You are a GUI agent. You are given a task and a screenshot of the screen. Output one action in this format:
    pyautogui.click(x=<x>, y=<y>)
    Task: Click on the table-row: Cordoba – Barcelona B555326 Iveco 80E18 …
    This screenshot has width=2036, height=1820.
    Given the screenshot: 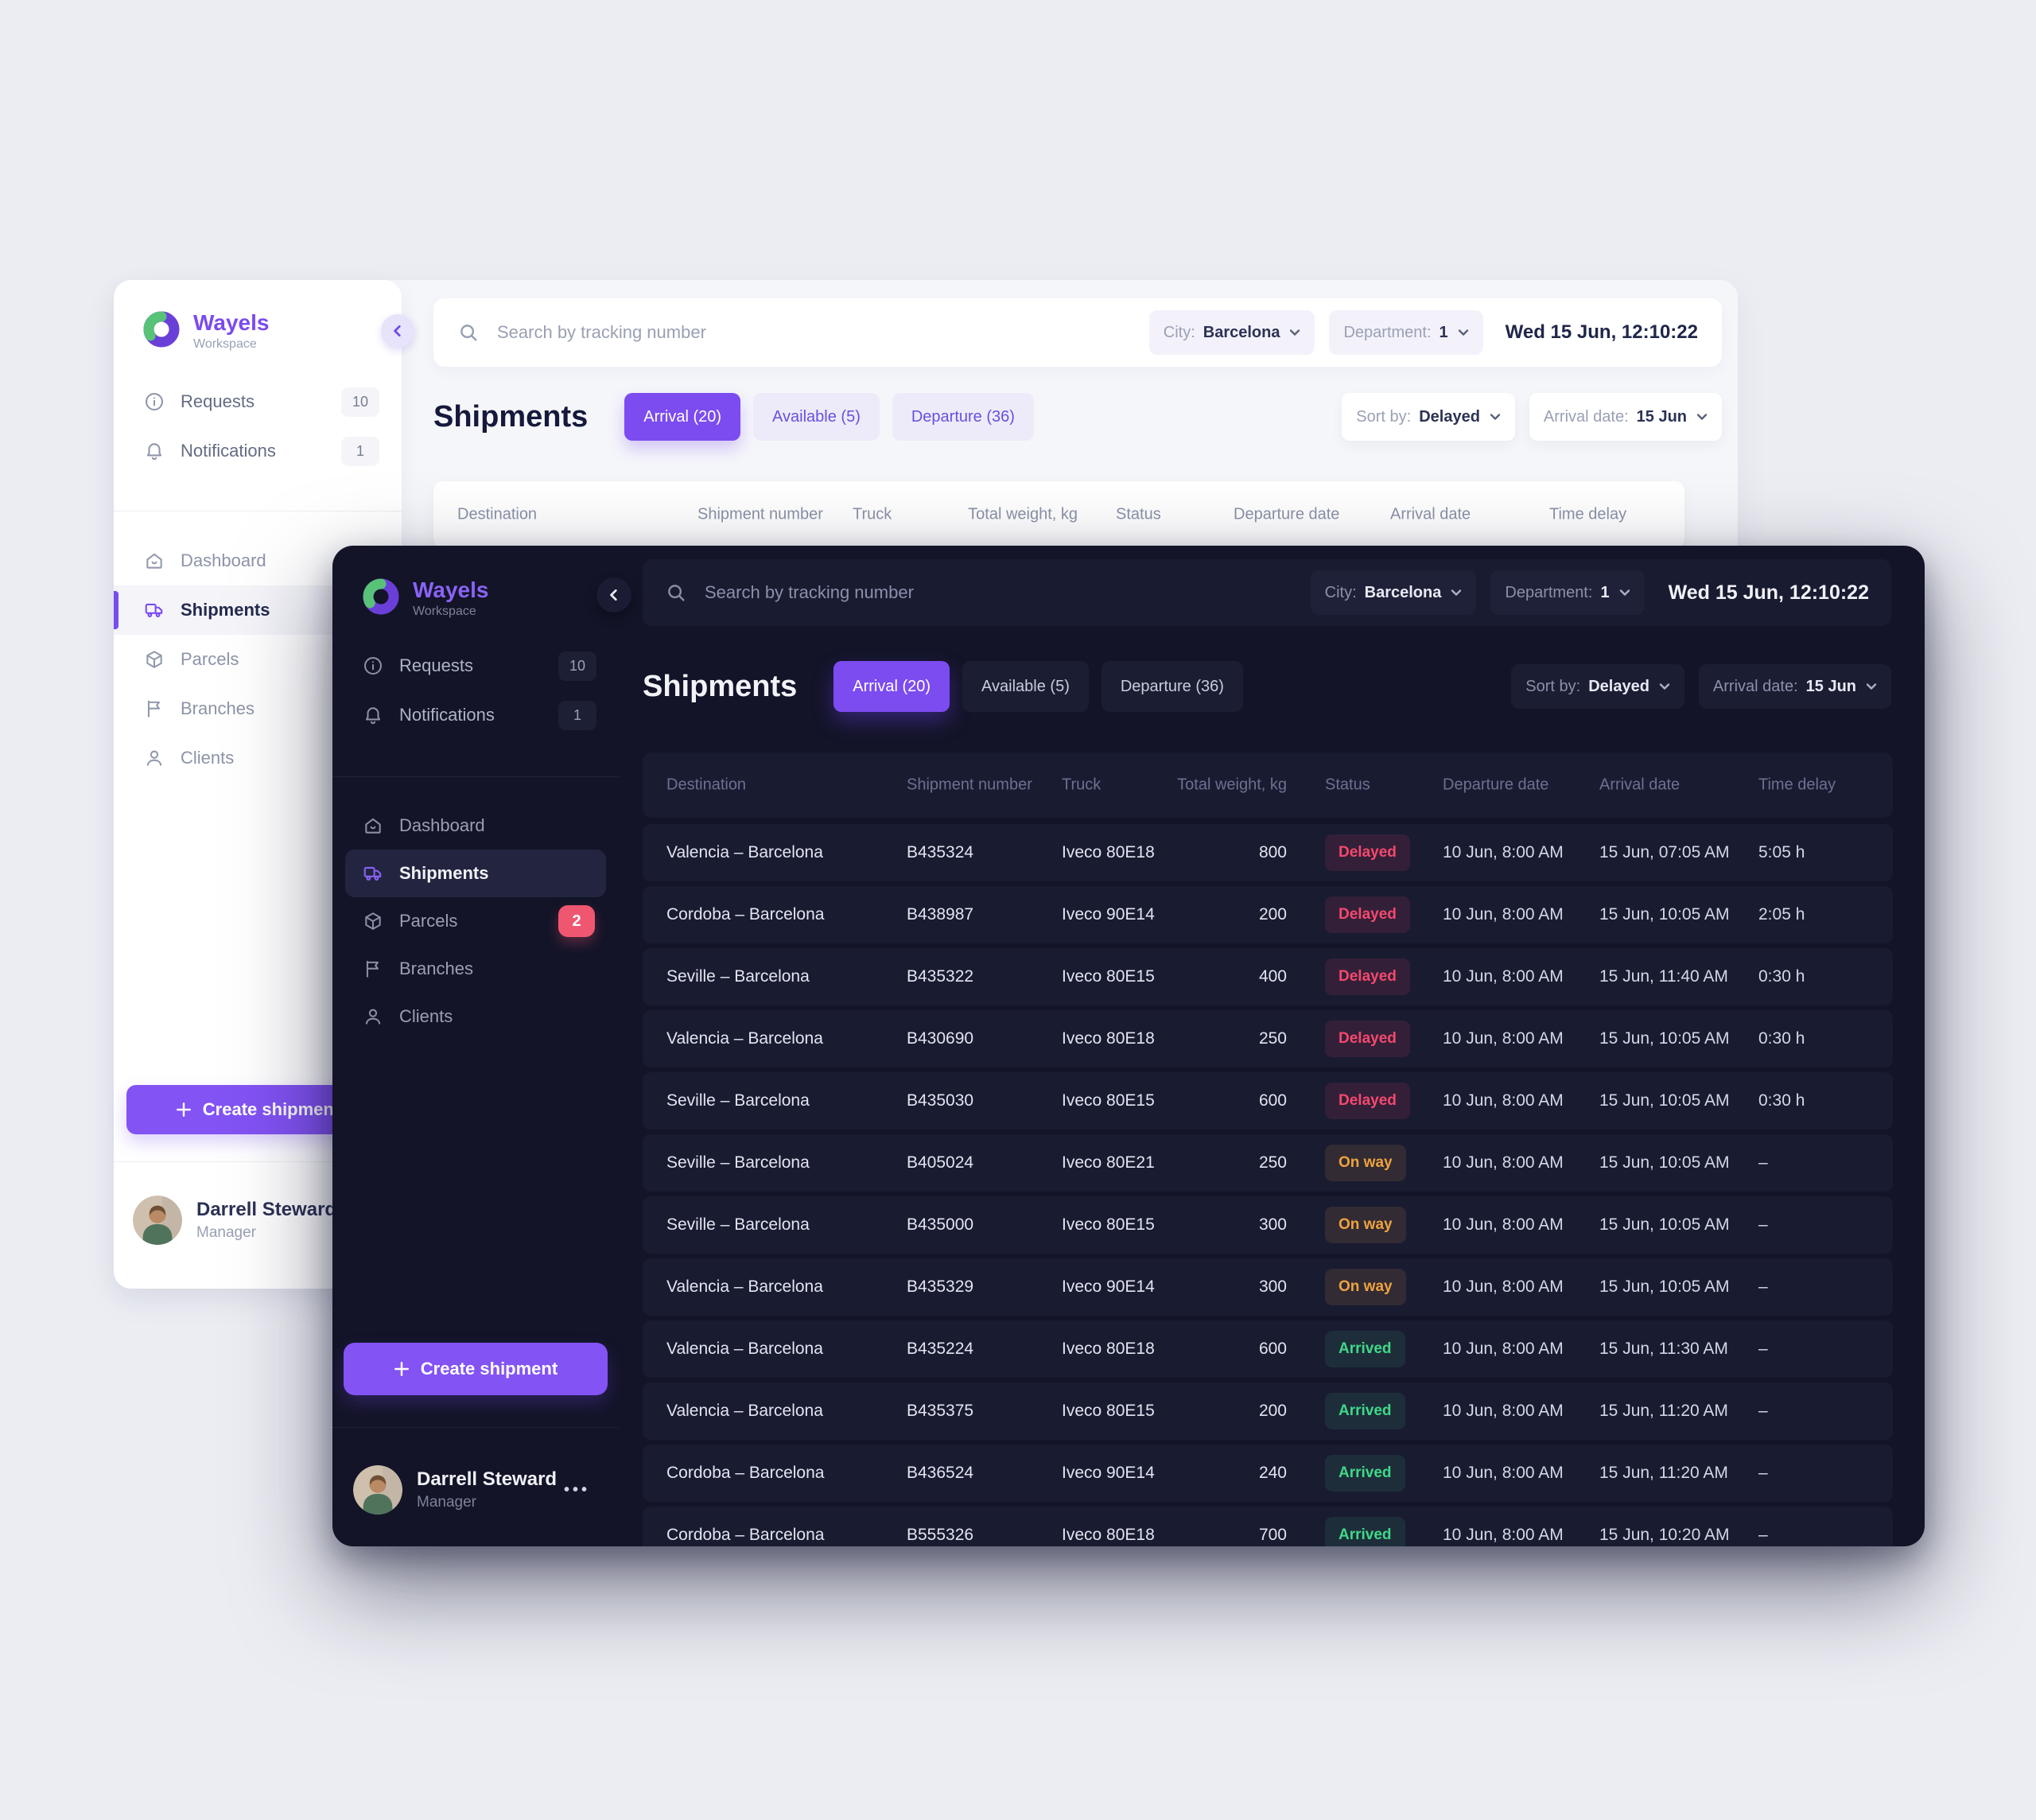 What is the action you would take?
    pyautogui.click(x=1268, y=1526)
    